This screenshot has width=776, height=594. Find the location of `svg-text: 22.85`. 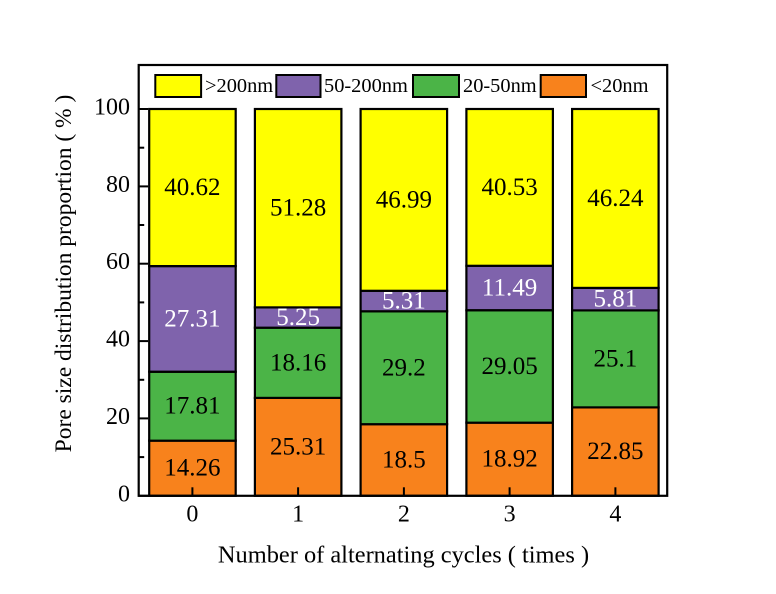

svg-text: 22.85 is located at coordinates (615, 451).